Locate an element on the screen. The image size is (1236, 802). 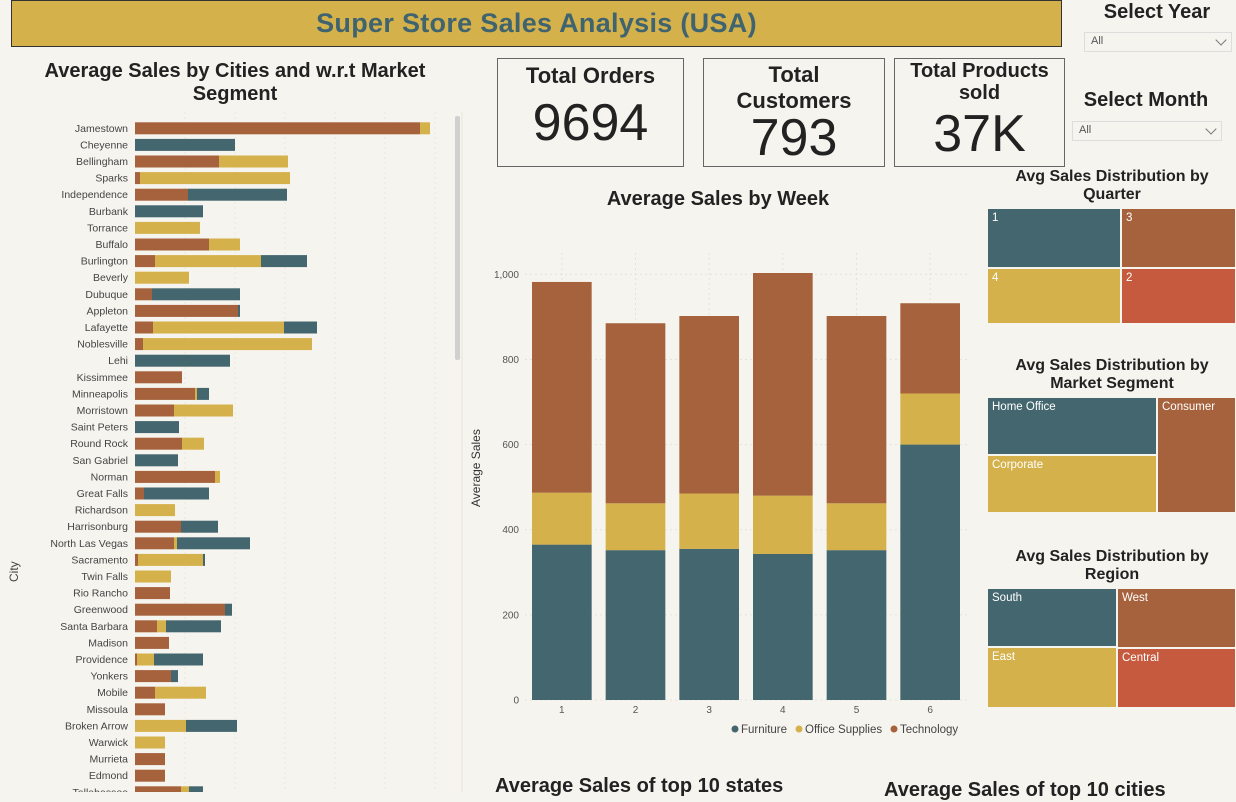
treemap-cell-q4: 4 is located at coordinates (1054, 296).